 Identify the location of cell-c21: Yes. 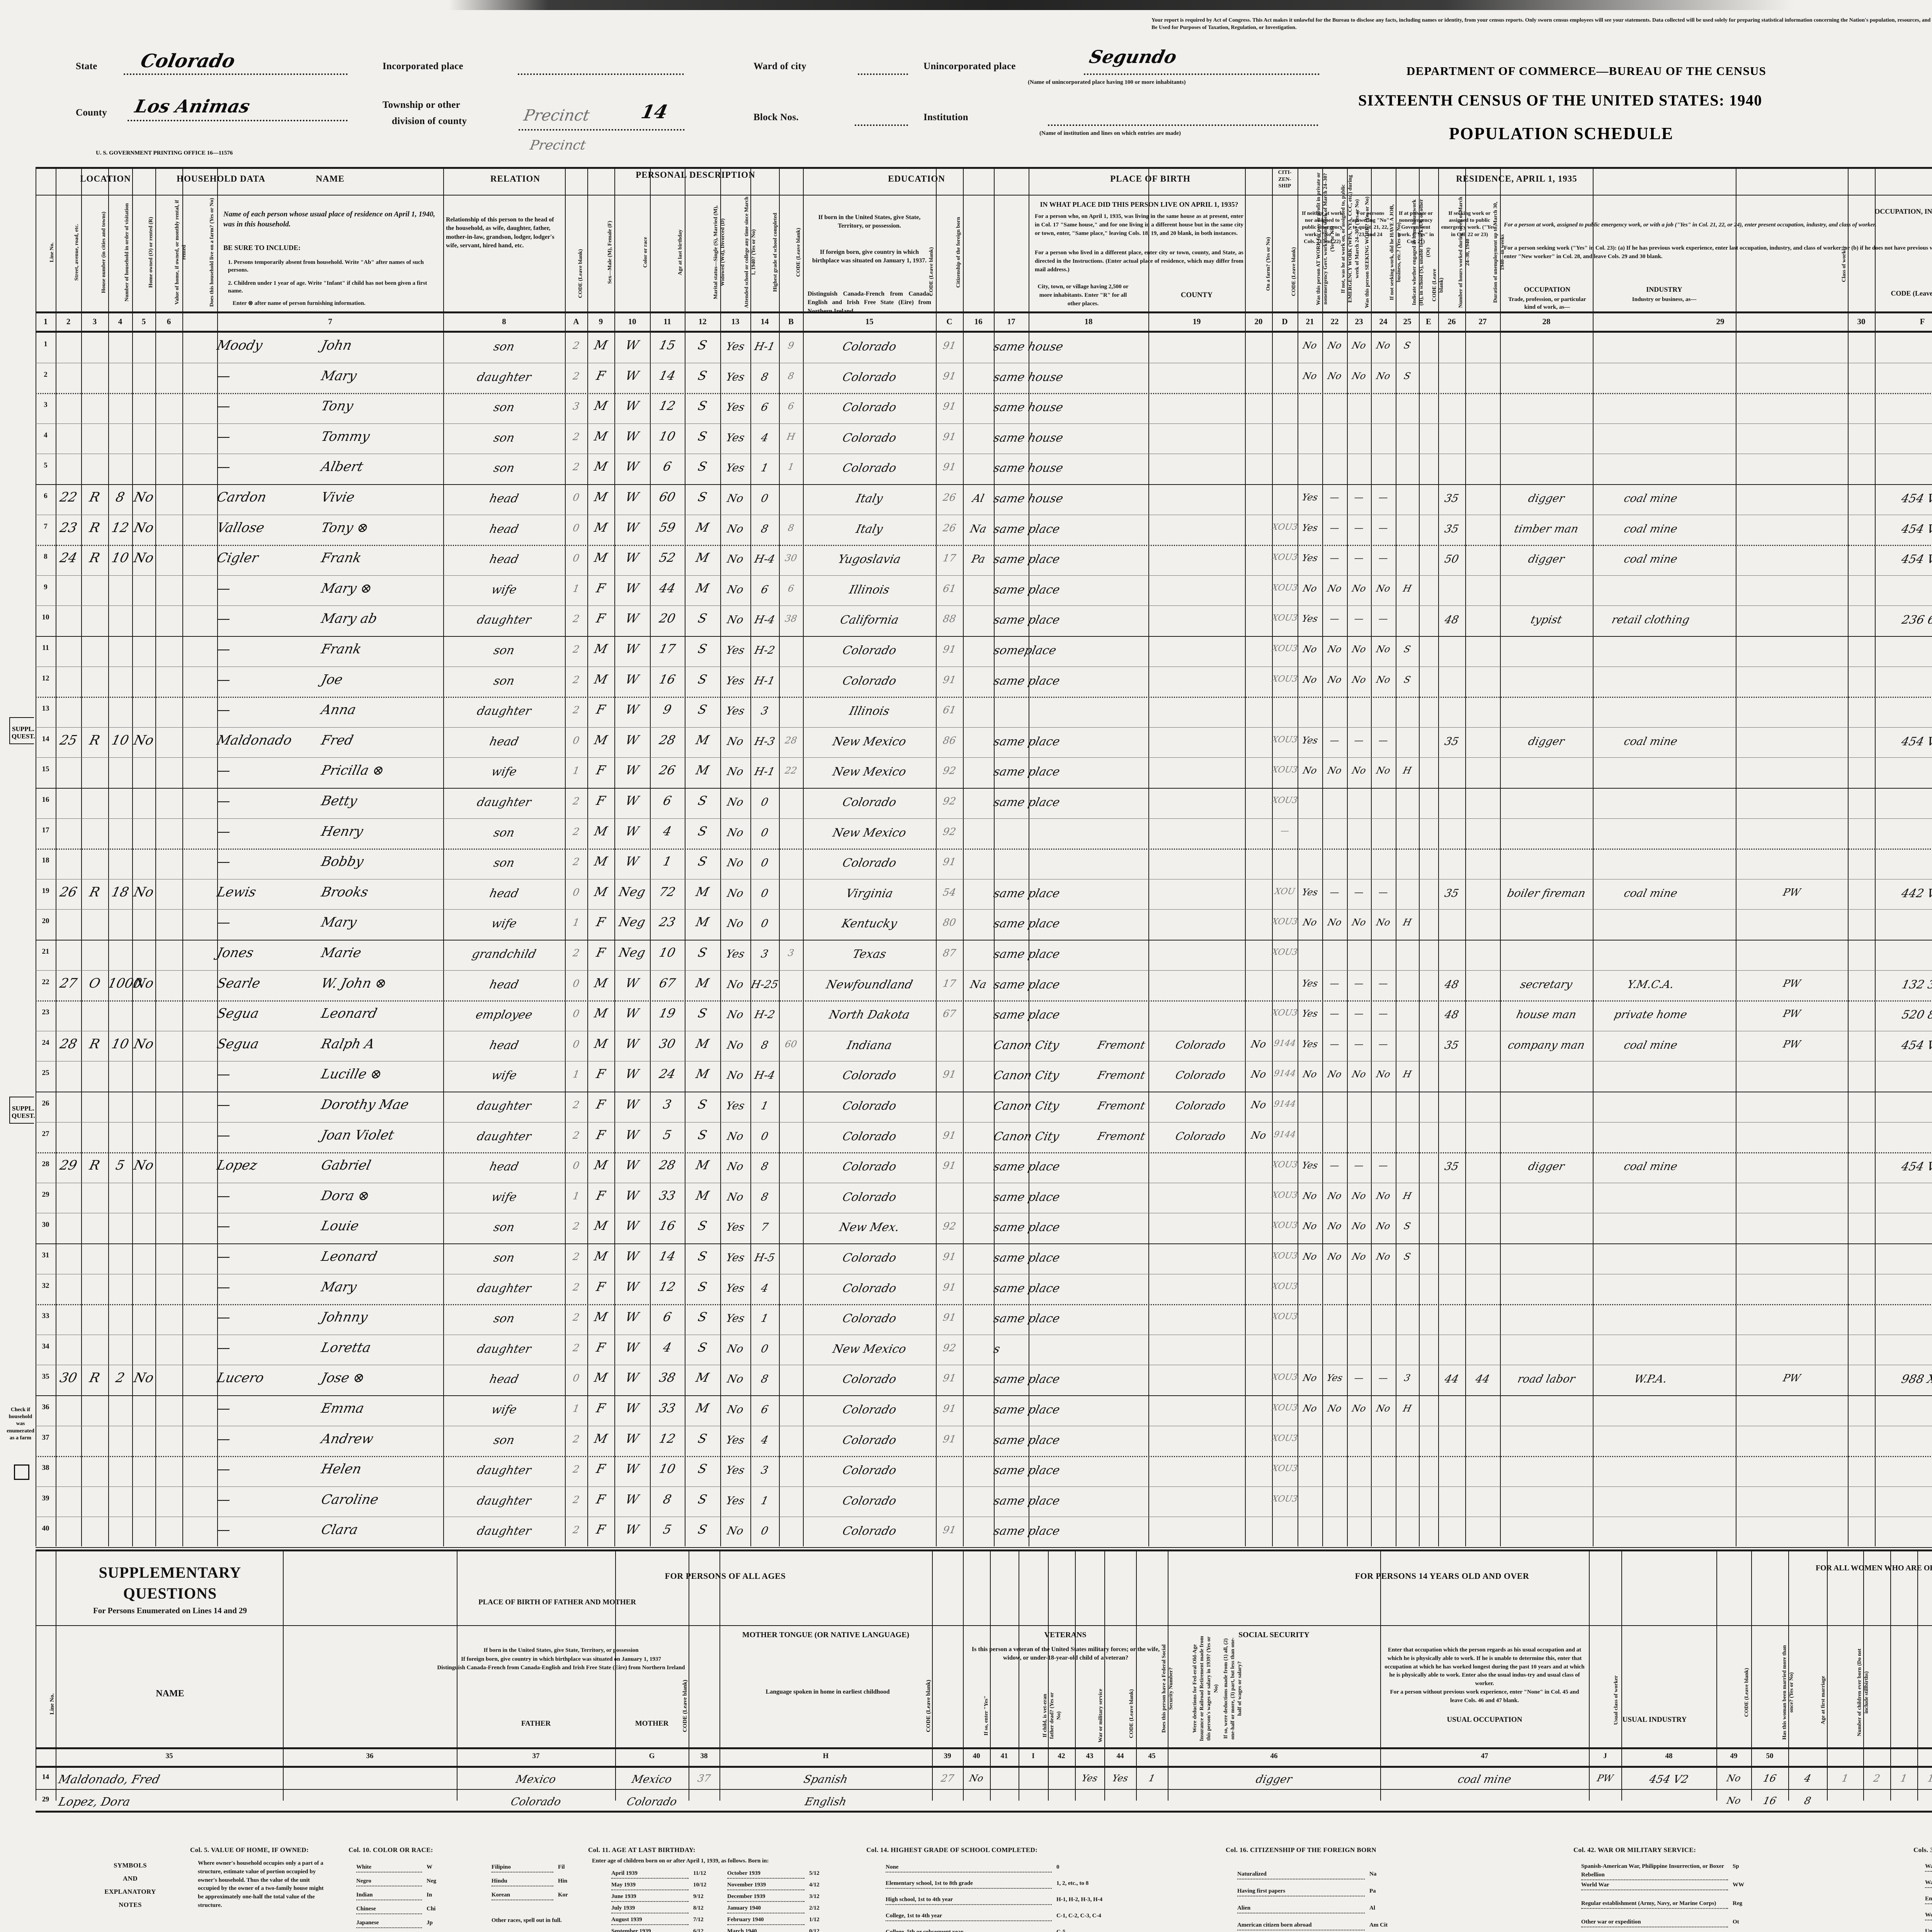
(1310, 618).